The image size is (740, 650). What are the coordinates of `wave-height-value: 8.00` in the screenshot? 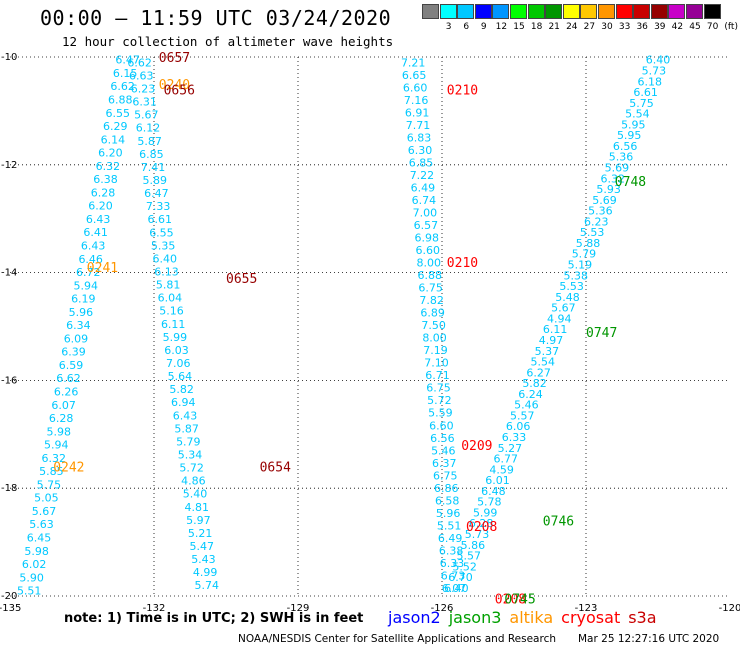 It's located at (434, 338).